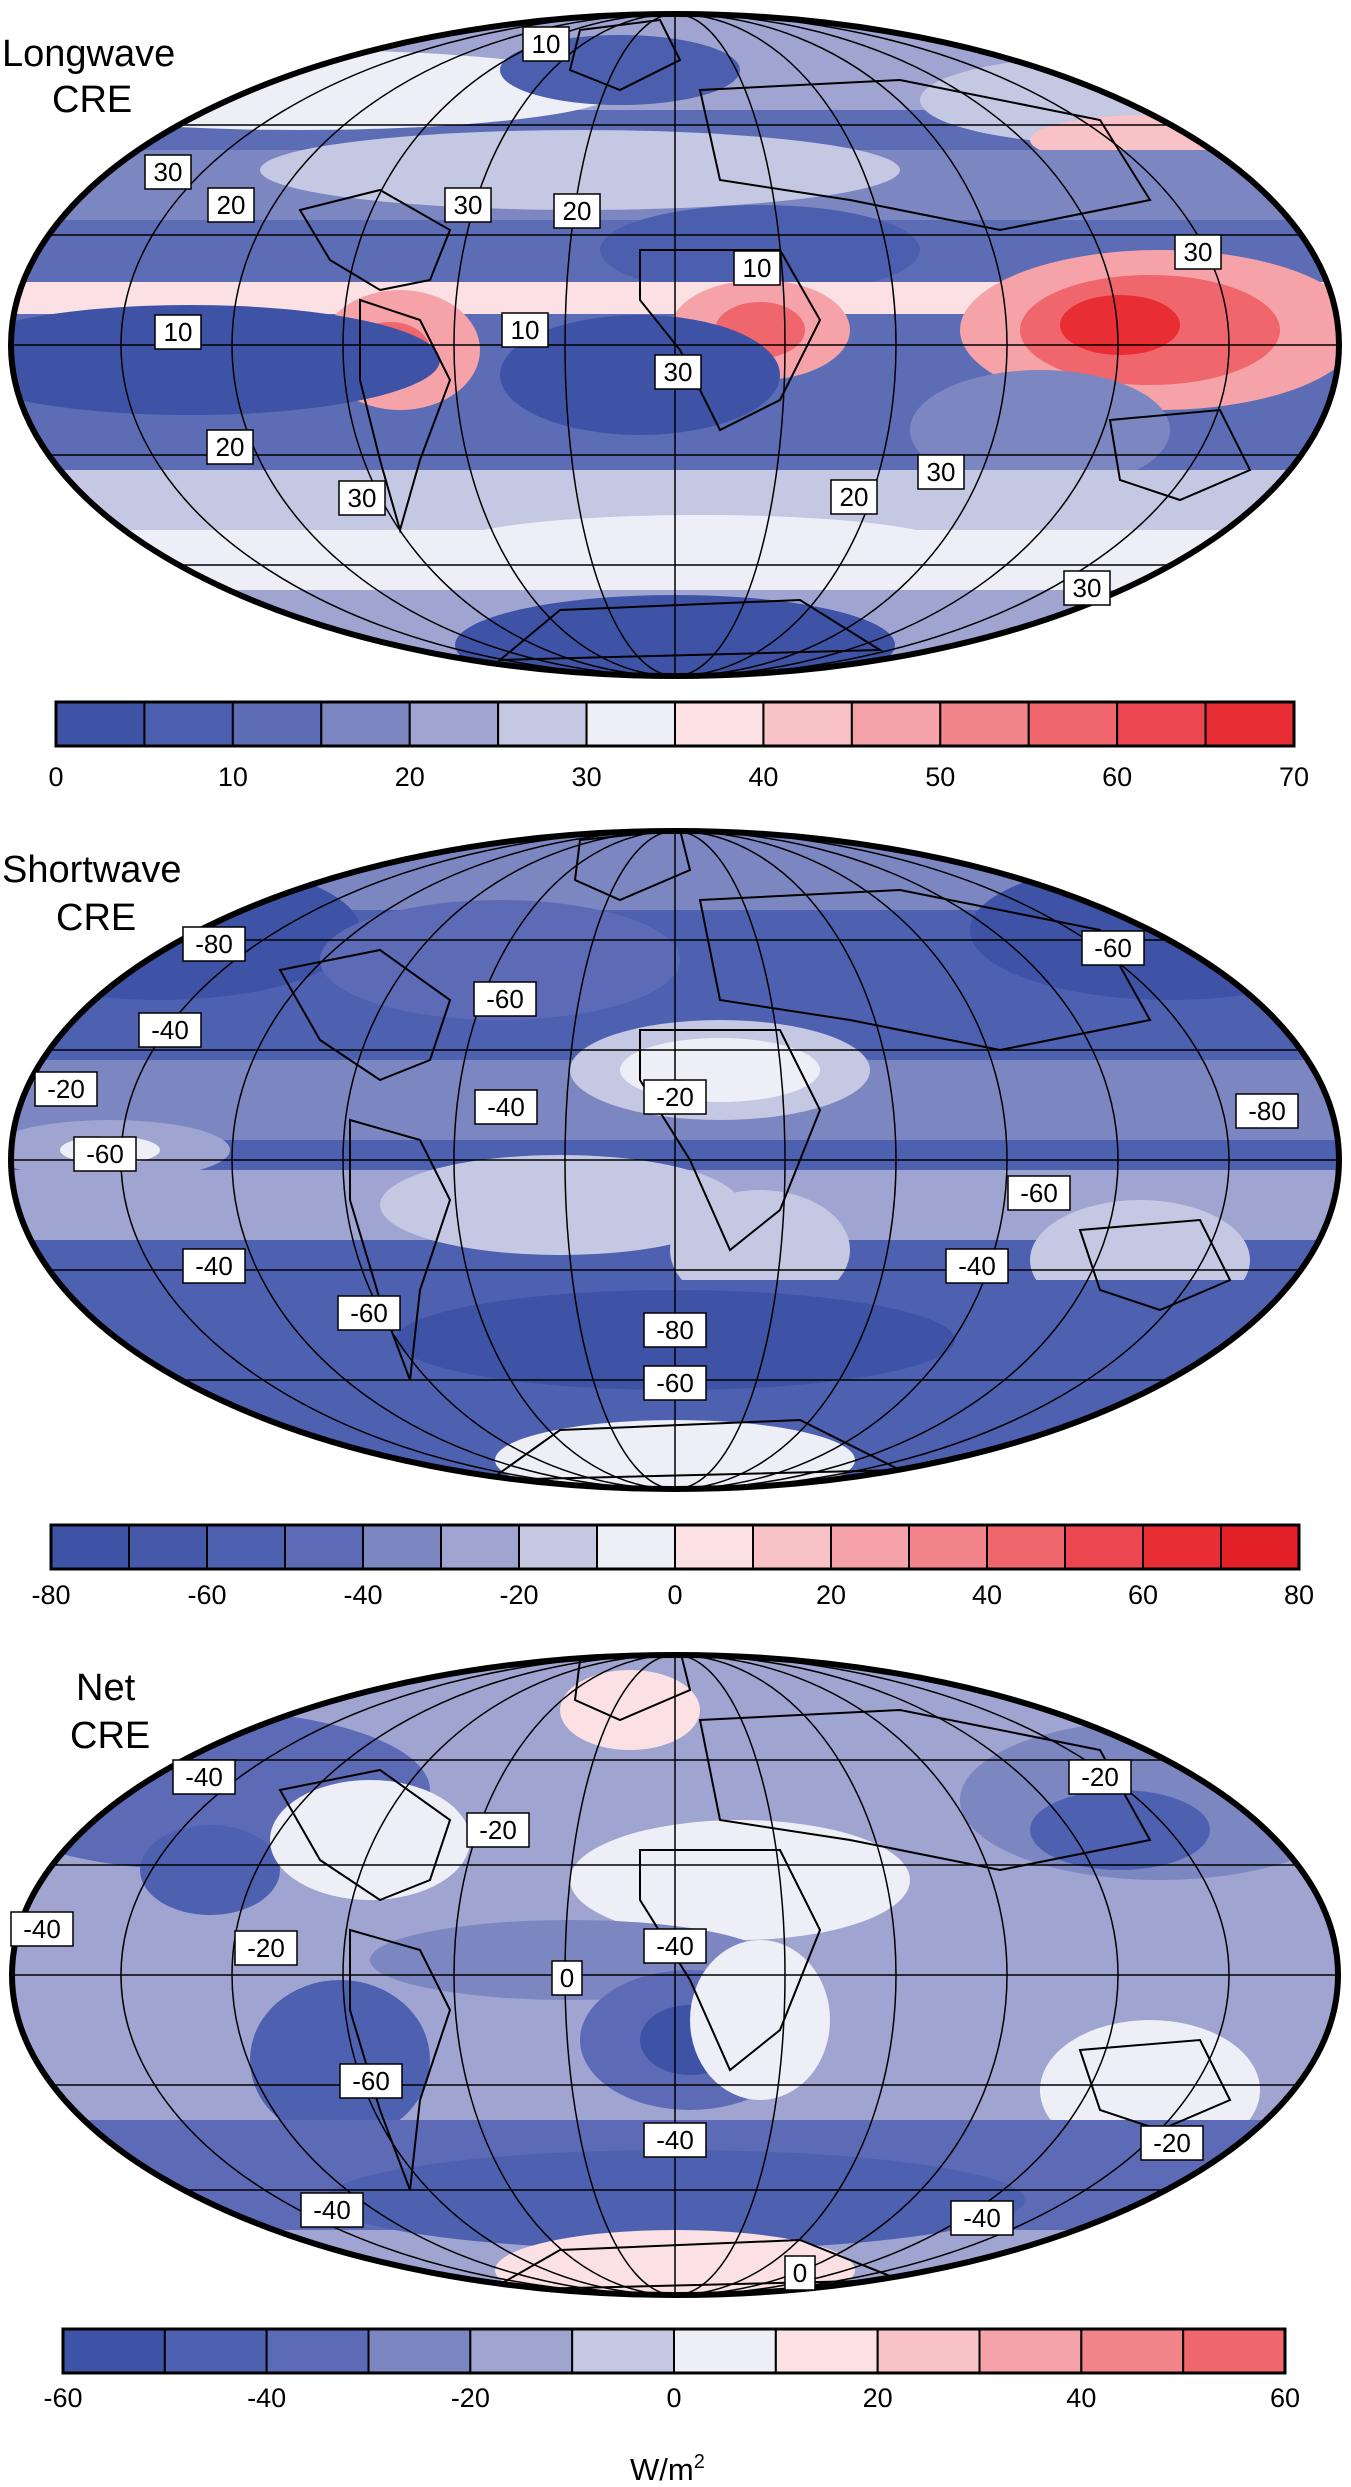 The height and width of the screenshot is (2487, 1351). What do you see at coordinates (1100, 1777) in the screenshot?
I see `contour-label: -20` at bounding box center [1100, 1777].